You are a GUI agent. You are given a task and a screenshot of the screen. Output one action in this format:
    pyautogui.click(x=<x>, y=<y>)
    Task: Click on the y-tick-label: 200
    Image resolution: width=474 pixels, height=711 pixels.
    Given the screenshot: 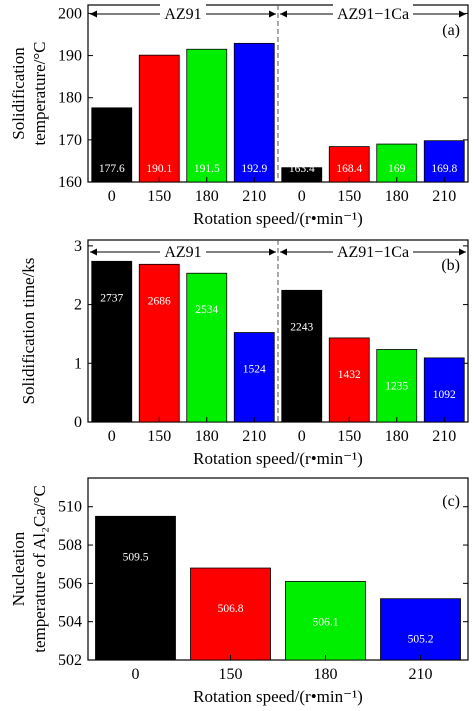 What is the action you would take?
    pyautogui.click(x=70, y=13)
    